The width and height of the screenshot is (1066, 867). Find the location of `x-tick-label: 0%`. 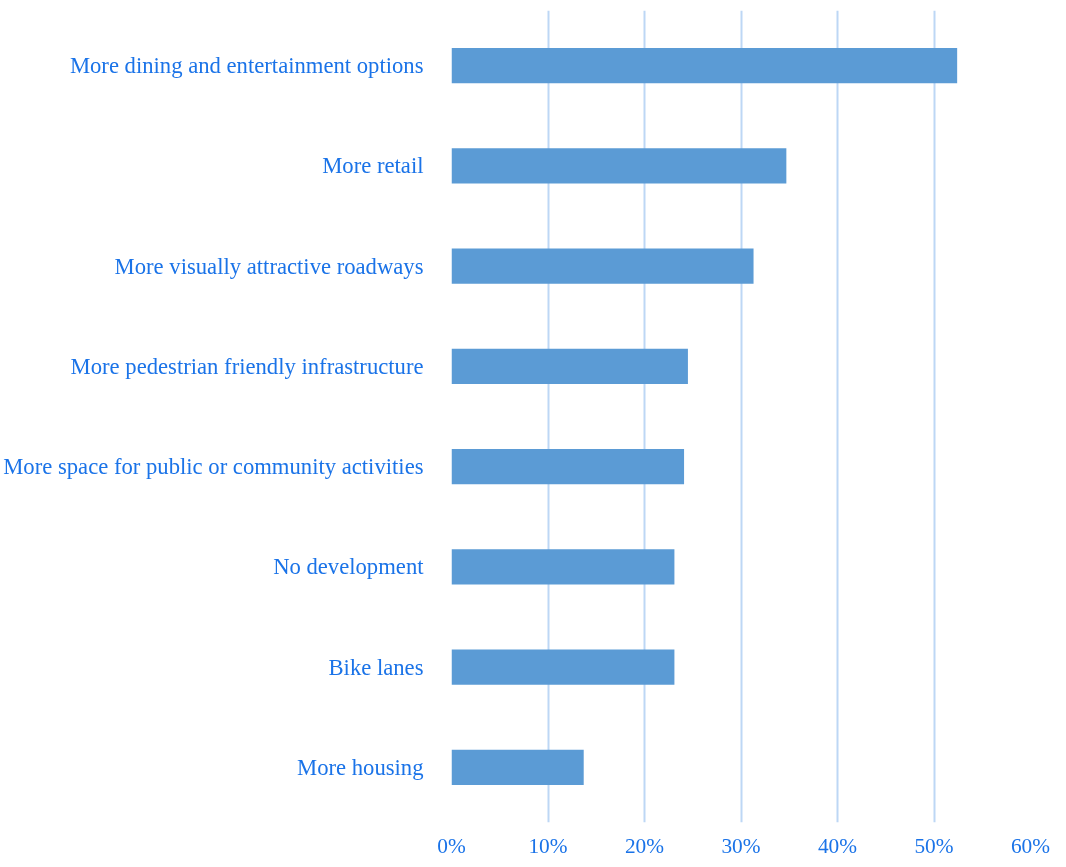

x-tick-label: 0% is located at coordinates (451, 845).